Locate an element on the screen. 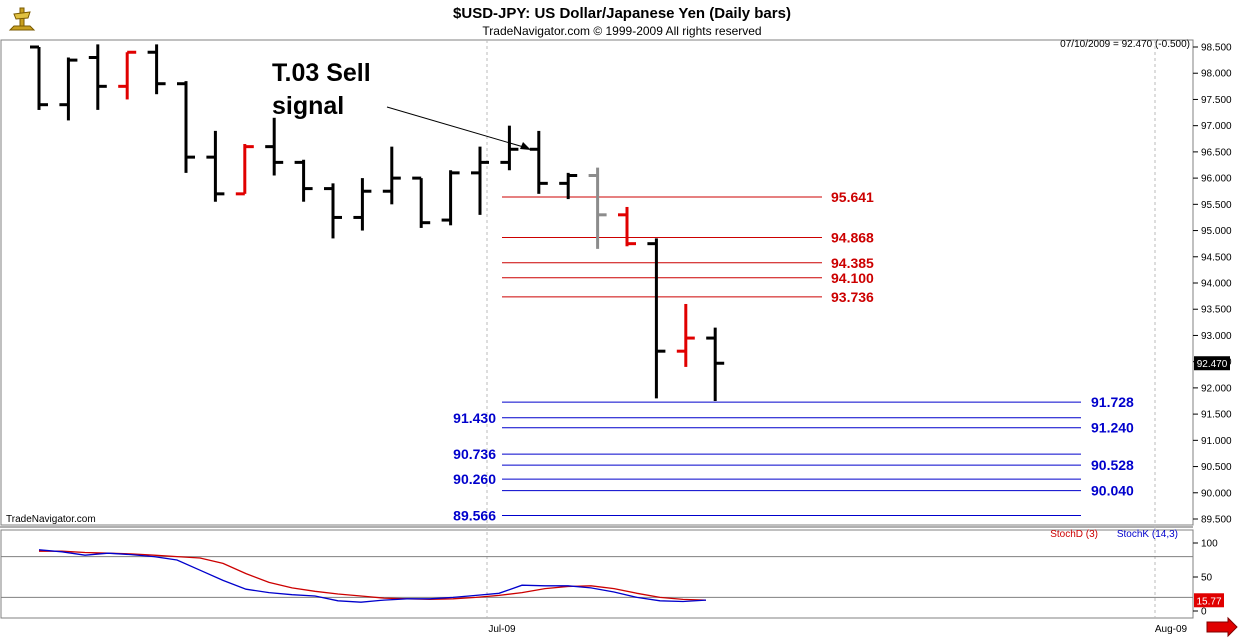 This screenshot has width=1245, height=640. stoch-last-label: 15.77 is located at coordinates (1208, 601).